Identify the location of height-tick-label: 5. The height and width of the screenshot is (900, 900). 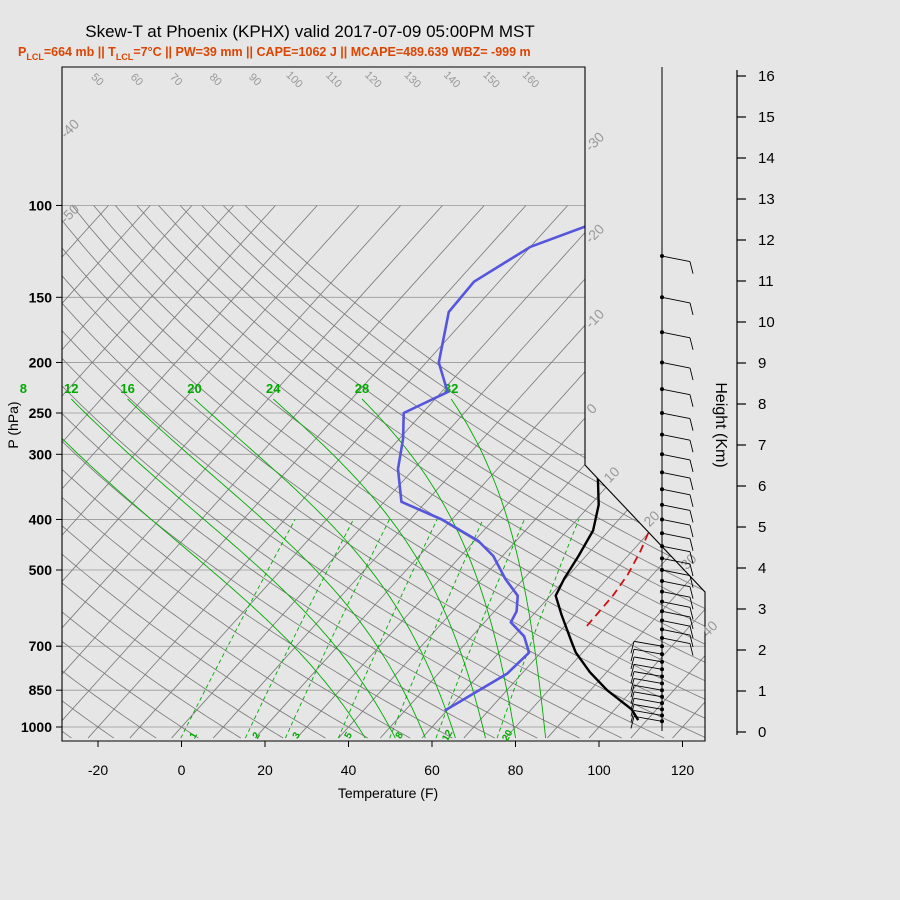
(762, 527).